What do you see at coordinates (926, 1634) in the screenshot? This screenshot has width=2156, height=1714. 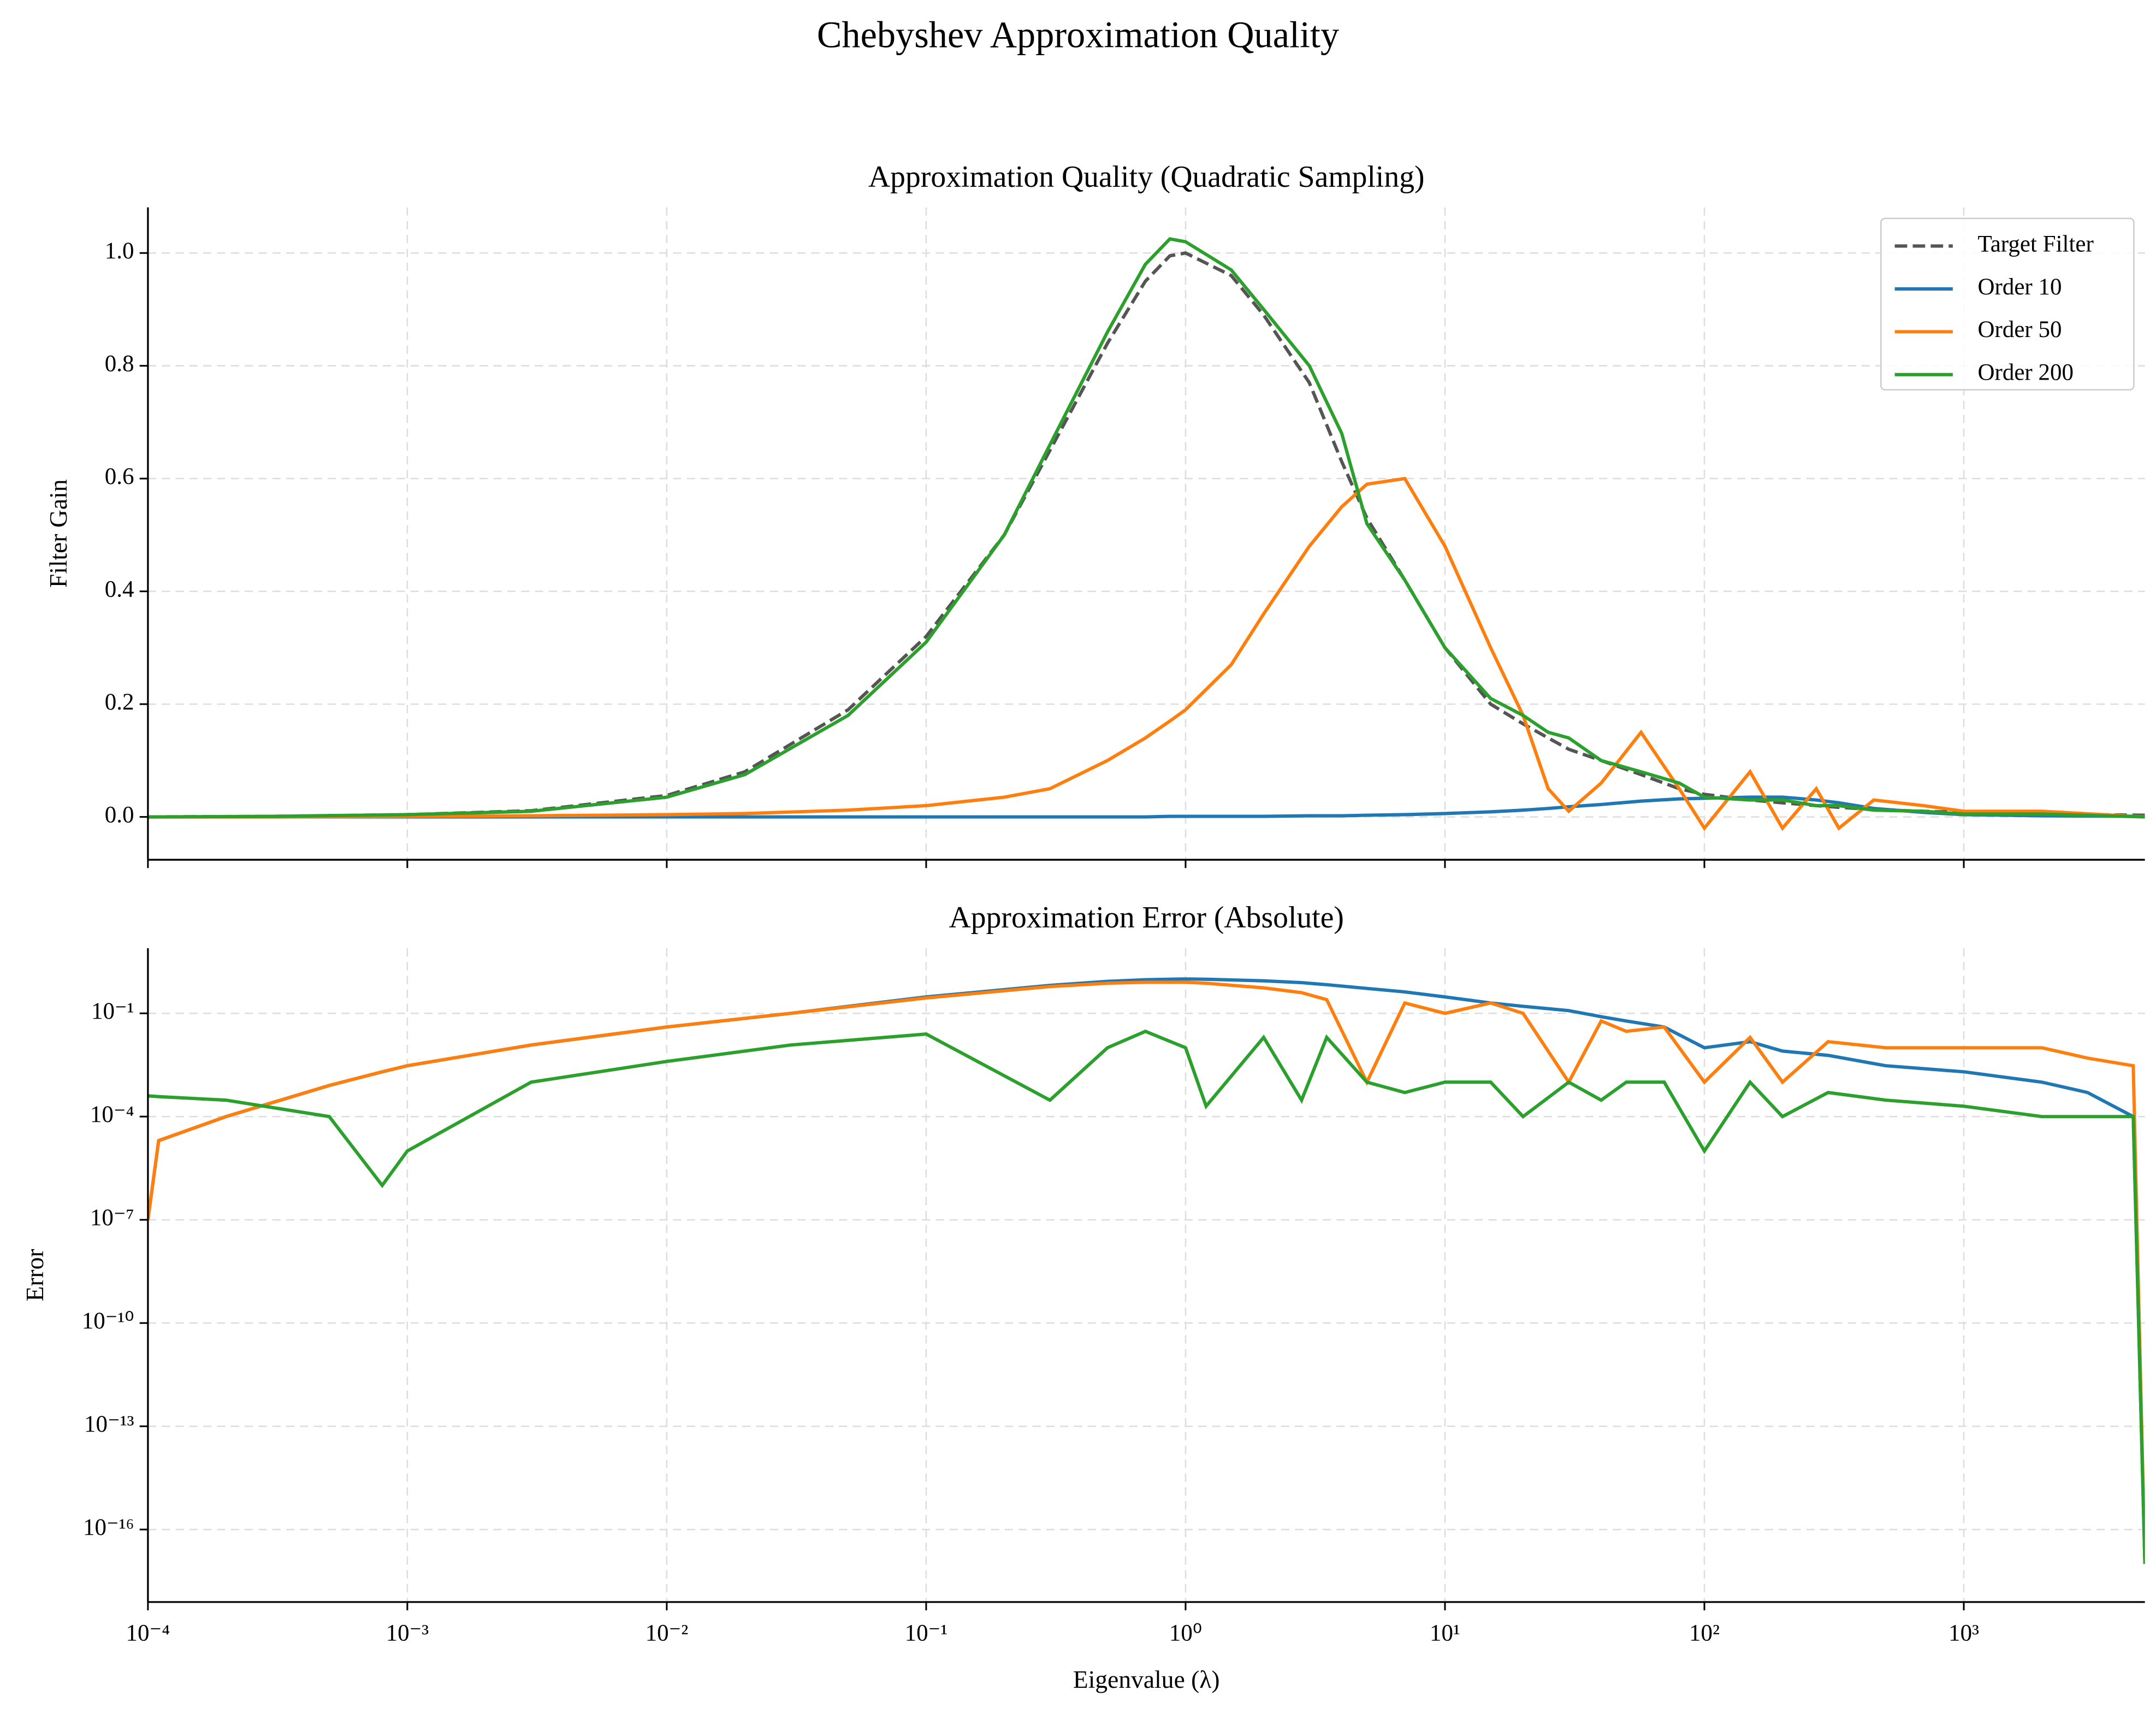 I see `x-tick-label: 10⁻¹` at bounding box center [926, 1634].